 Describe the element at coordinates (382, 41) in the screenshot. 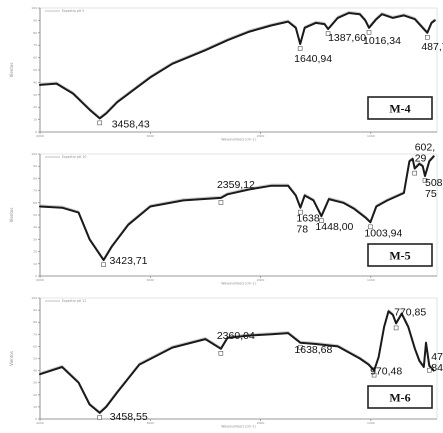

I see `peak-label: 1016,34` at that location.